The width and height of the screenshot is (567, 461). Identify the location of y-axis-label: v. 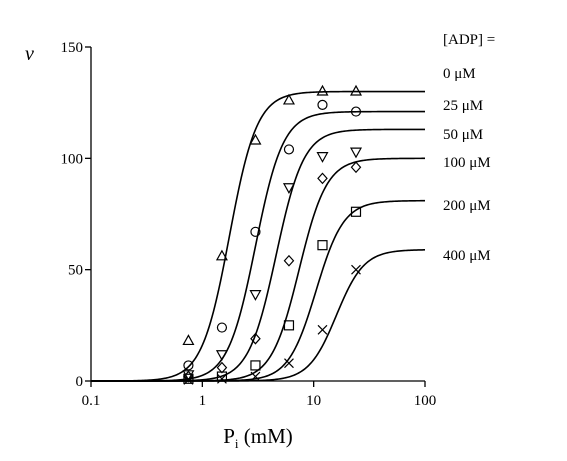
(29, 54).